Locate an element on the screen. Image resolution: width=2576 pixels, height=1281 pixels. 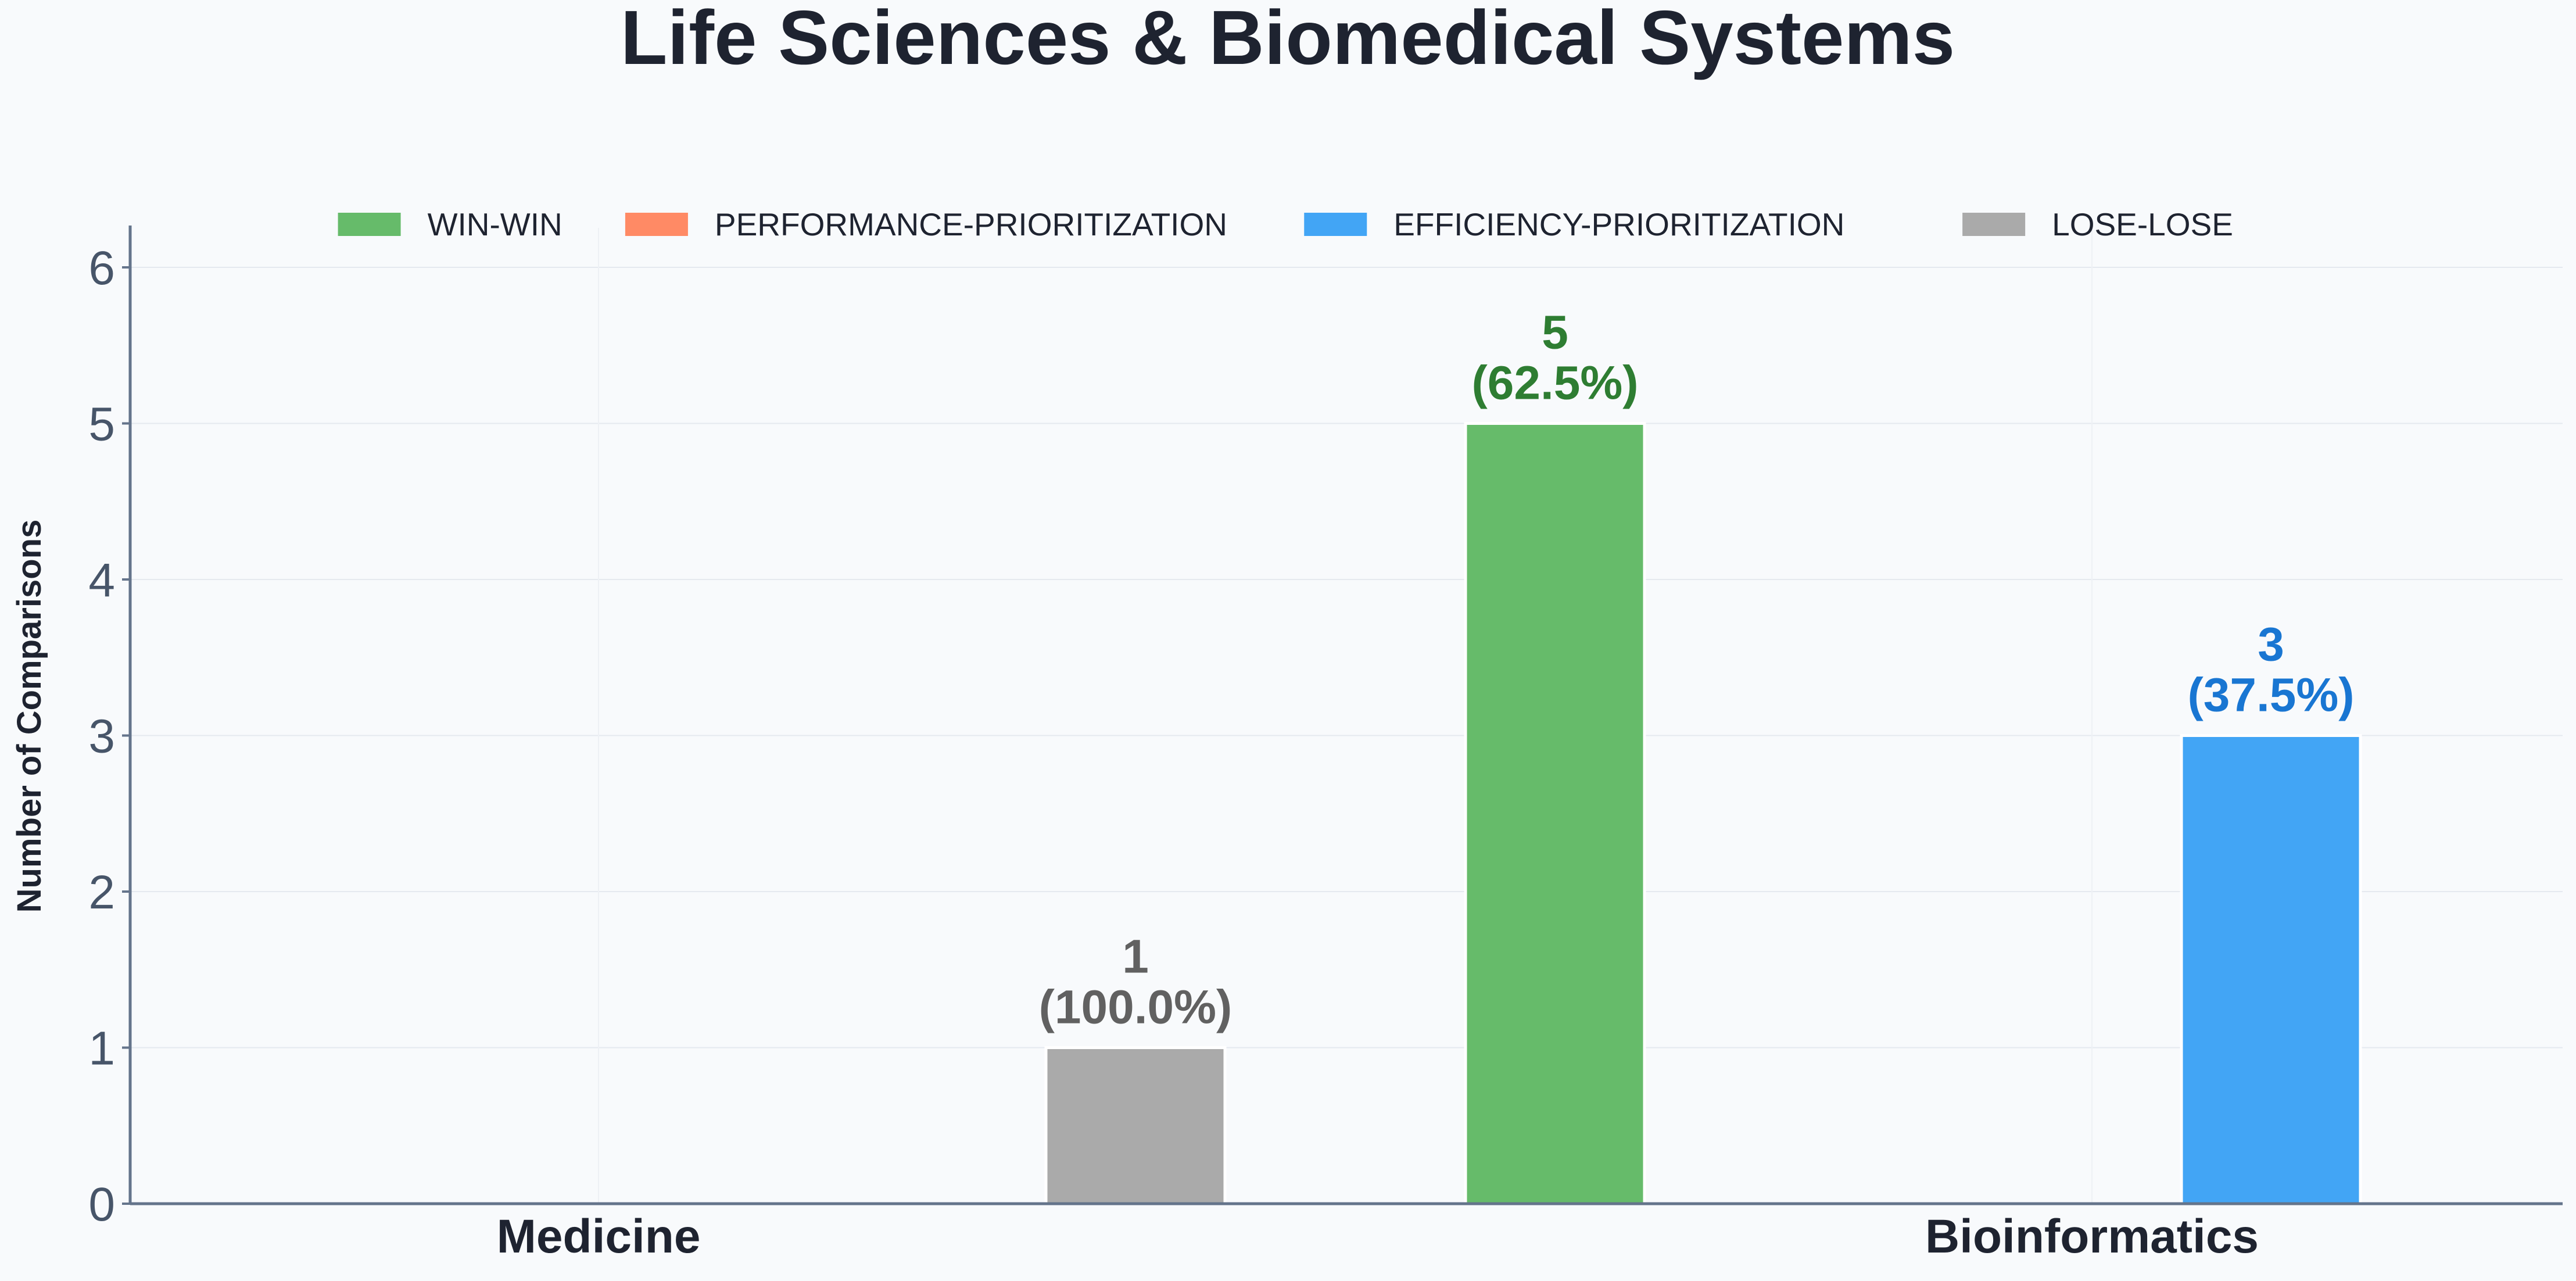
x-ticks: Medicine Bioinformatics is located at coordinates (1378, 1236).